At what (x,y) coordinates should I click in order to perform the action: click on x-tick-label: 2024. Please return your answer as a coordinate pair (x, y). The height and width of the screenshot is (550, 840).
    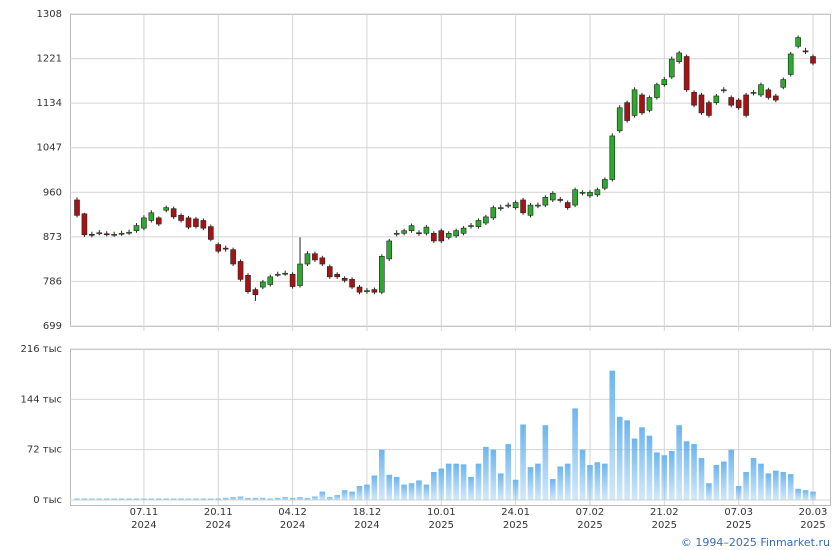
    Looking at the image, I should click on (366, 525).